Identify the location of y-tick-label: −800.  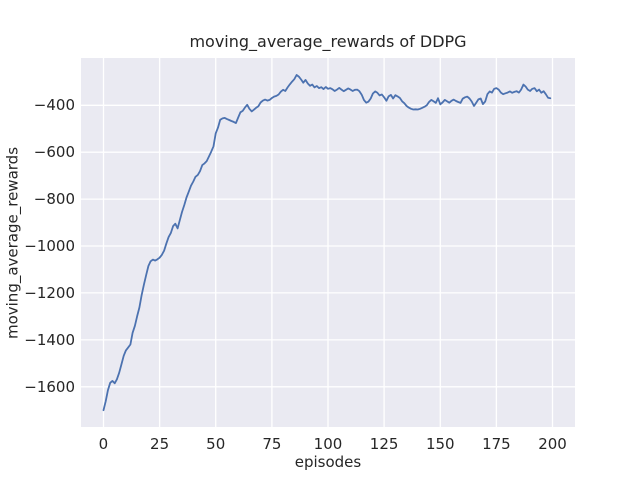
(54, 199).